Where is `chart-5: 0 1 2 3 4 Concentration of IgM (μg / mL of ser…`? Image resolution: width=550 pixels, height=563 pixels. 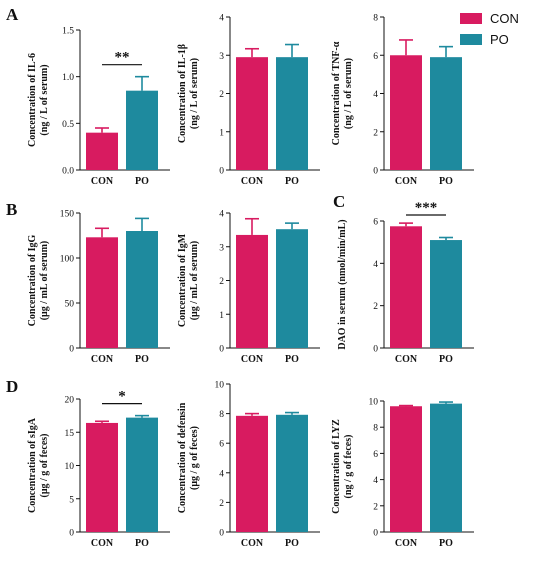
chart-5: 0 1 2 3 4 Concentration of IgM (μg / mL of ser… is located at coordinates (248, 287).